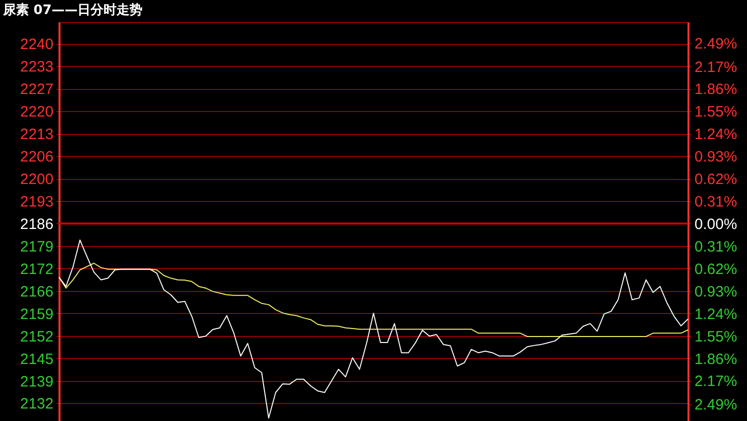 This screenshot has height=421, width=747. Describe the element at coordinates (37, 381) in the screenshot. I see `y-tick-label: 2139` at that location.